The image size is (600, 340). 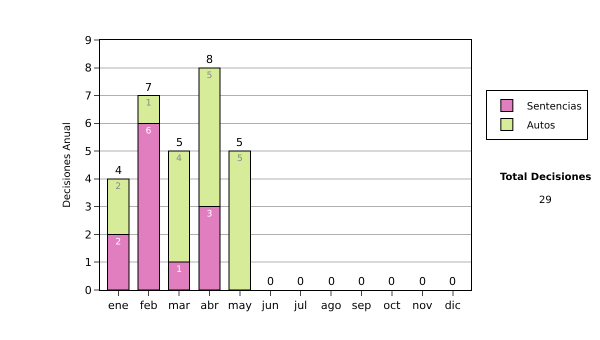 What do you see at coordinates (179, 305) in the screenshot?
I see `x-tick-label: mar` at bounding box center [179, 305].